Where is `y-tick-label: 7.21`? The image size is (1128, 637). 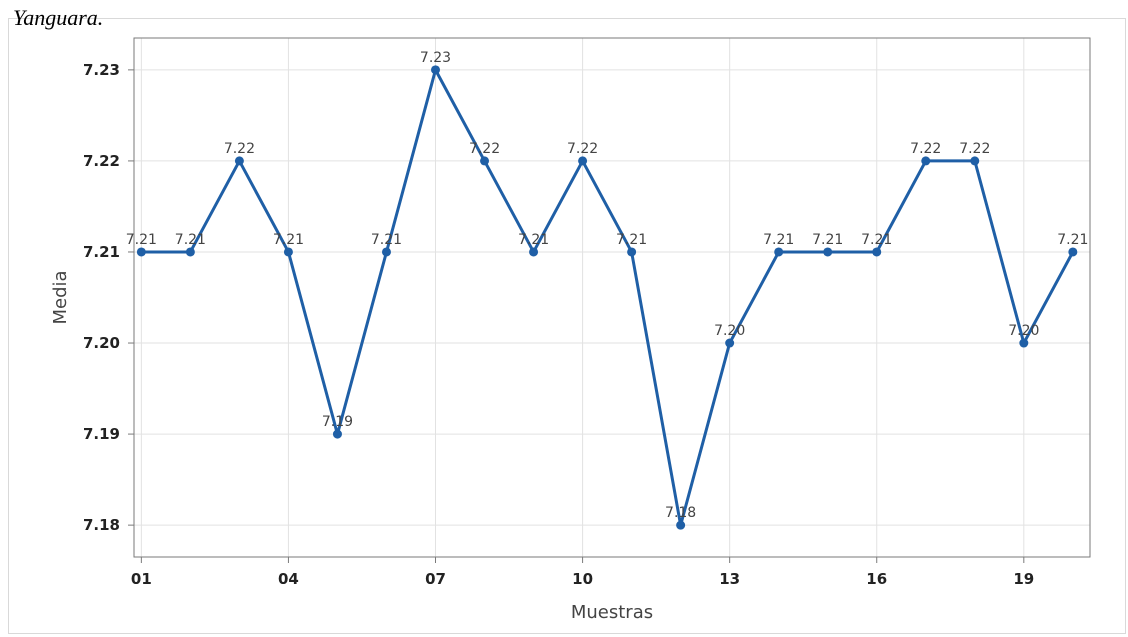 y-tick-label: 7.21 is located at coordinates (101, 252).